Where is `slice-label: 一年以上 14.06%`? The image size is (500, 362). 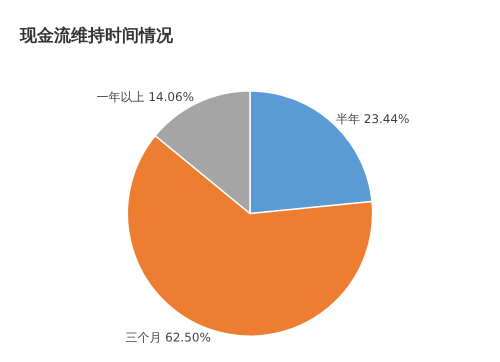 slice-label: 一年以上 14.06% is located at coordinates (145, 97).